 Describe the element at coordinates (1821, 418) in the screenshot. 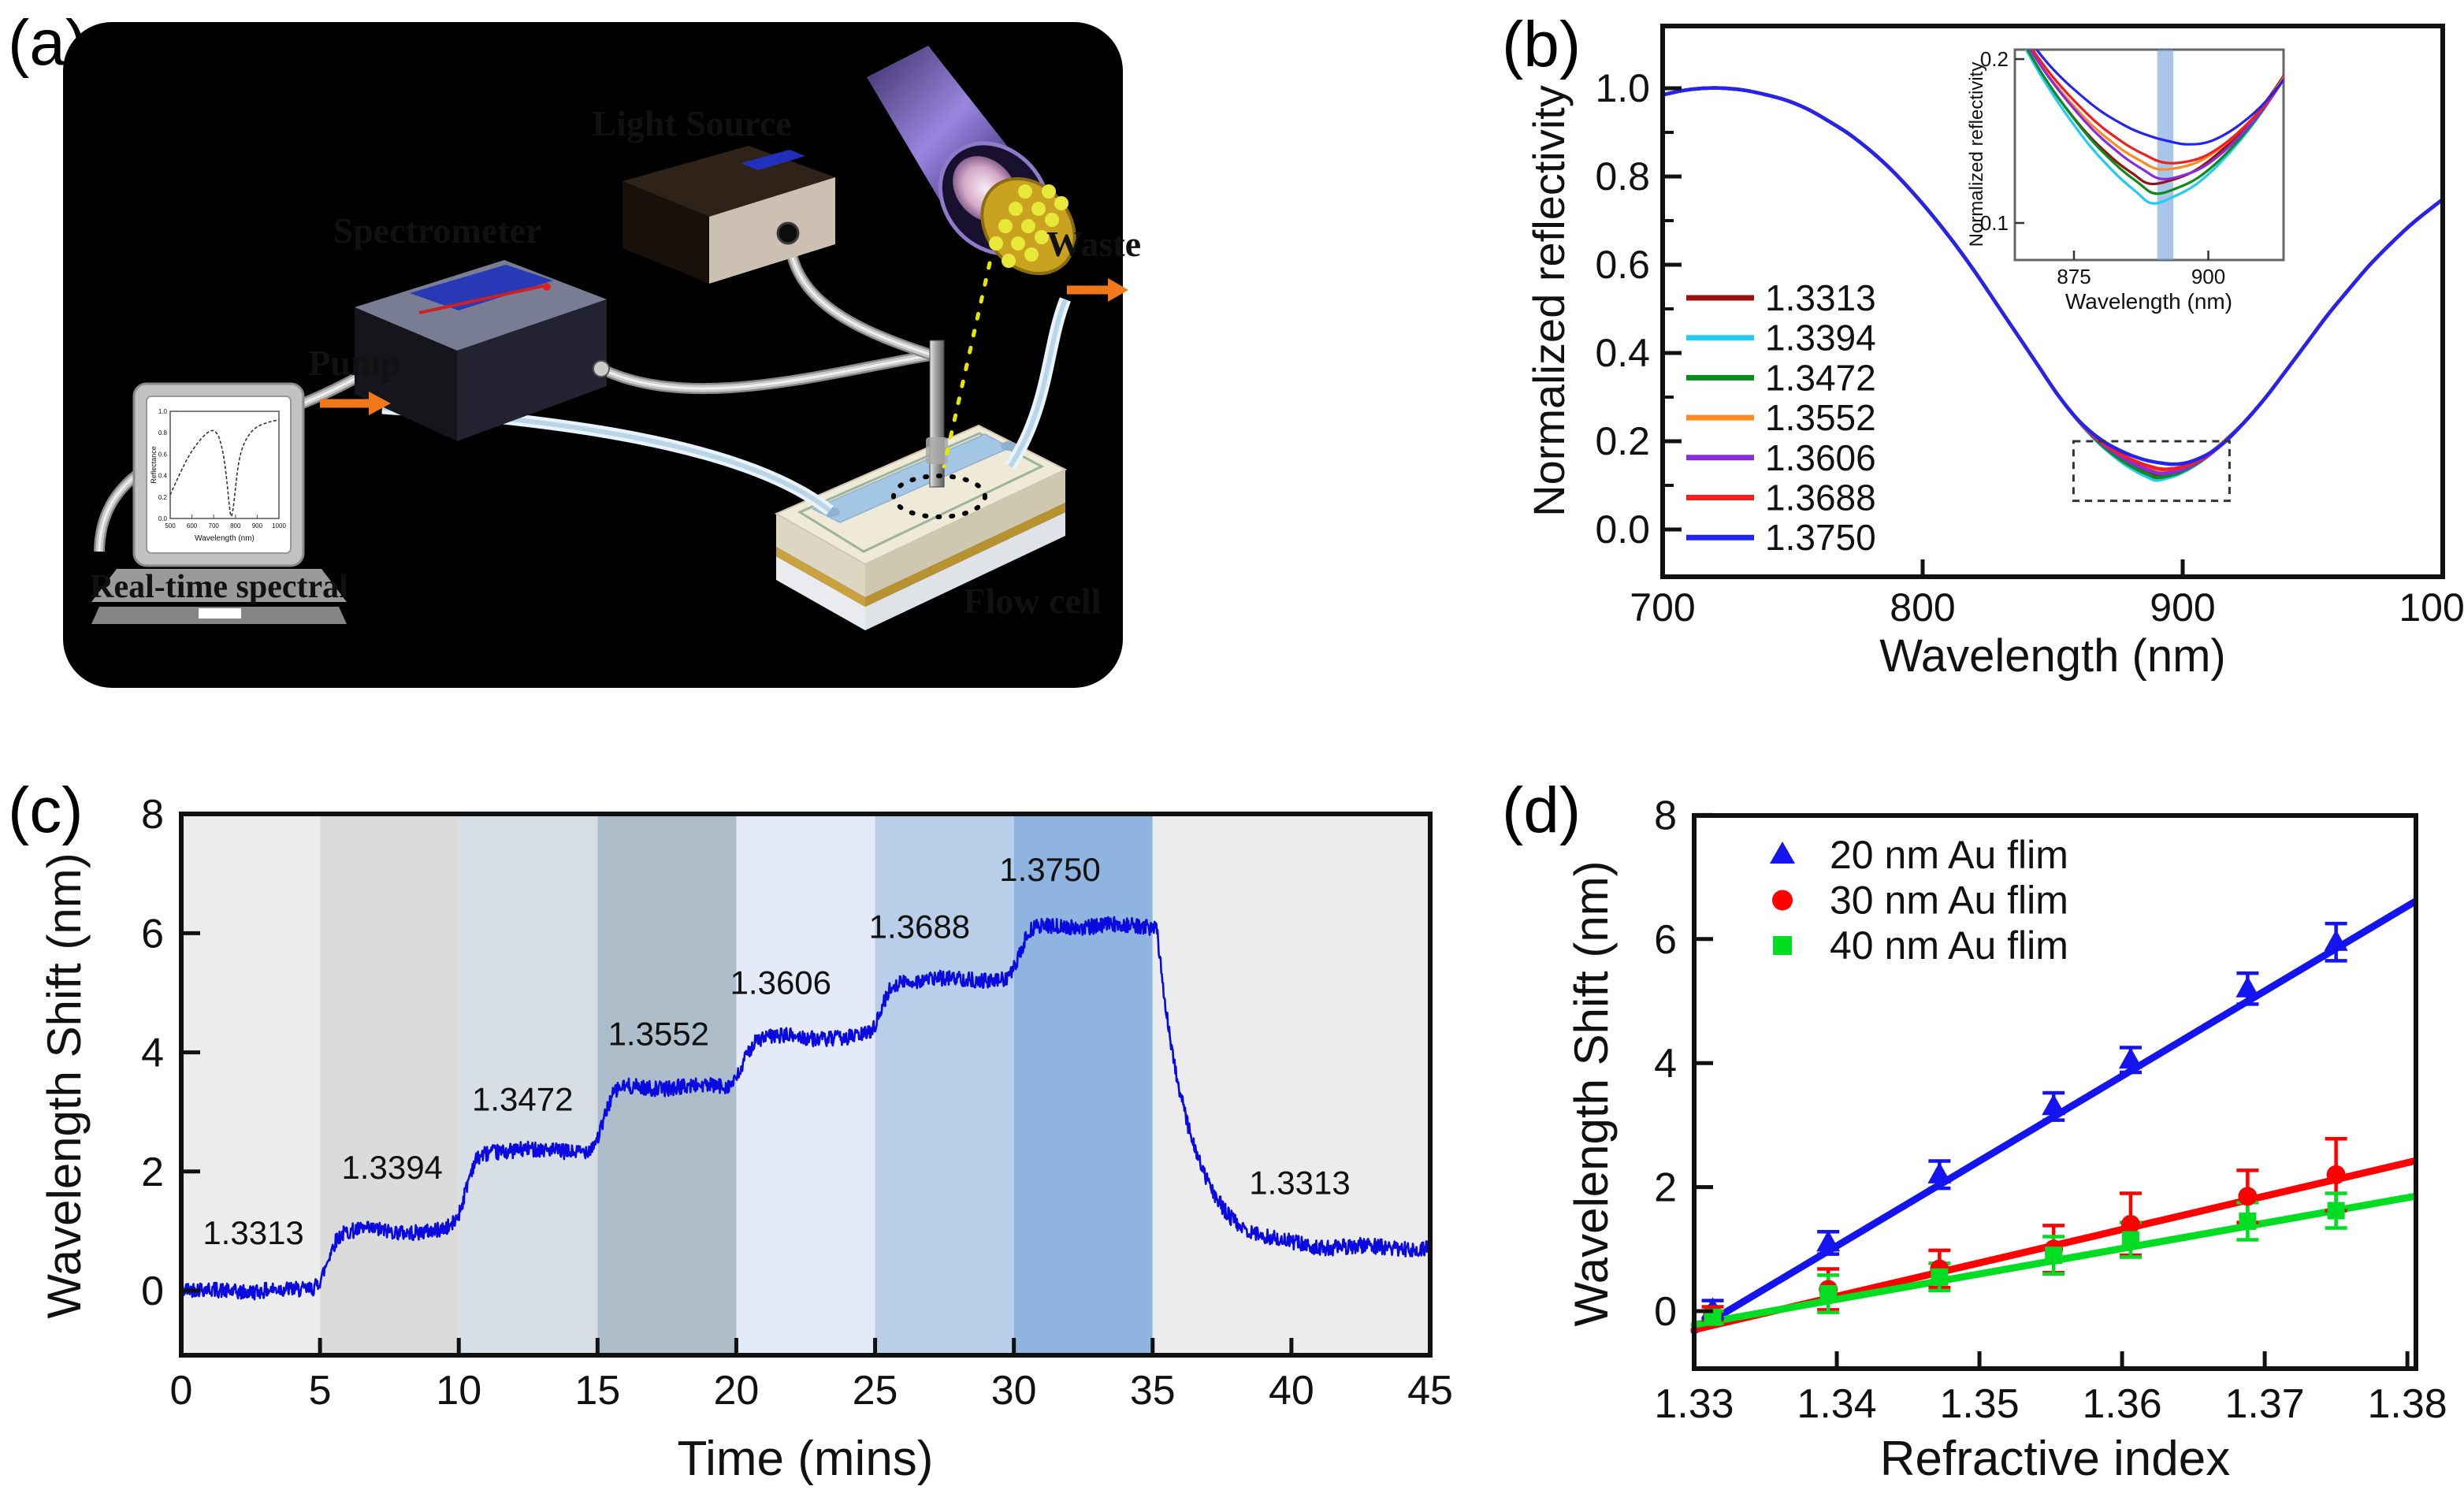

I see `legend-label-1.3552: 1.3552` at that location.